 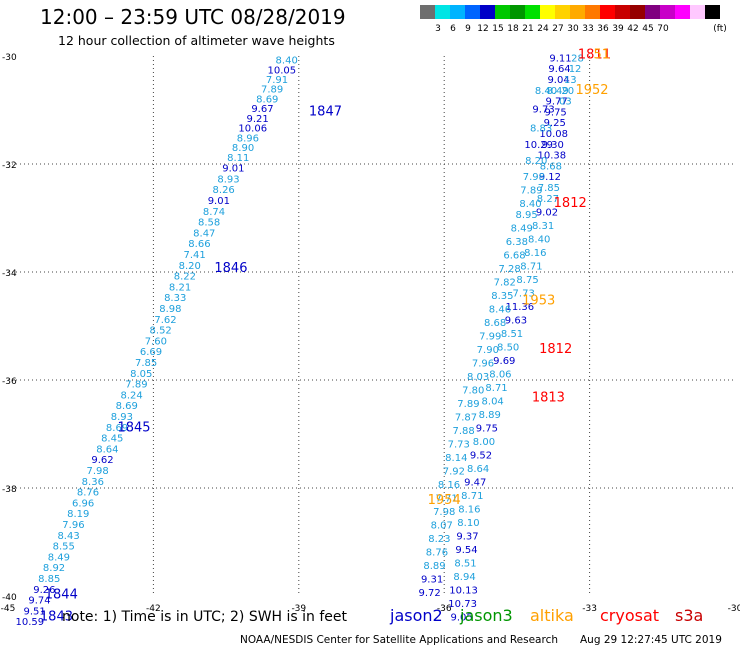 I want to click on wave-height-value: 10.08, so click(x=553, y=134).